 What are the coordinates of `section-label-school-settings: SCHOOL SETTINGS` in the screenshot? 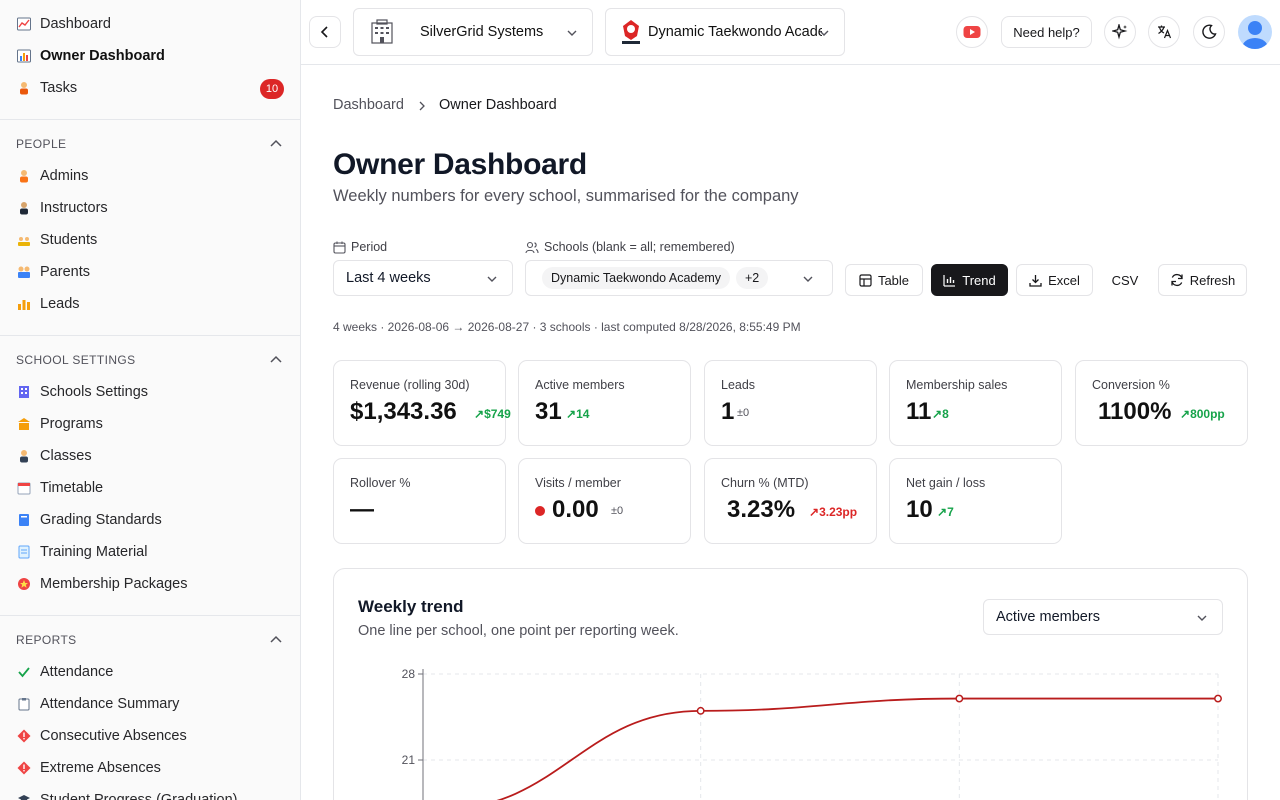 It's located at (76, 360).